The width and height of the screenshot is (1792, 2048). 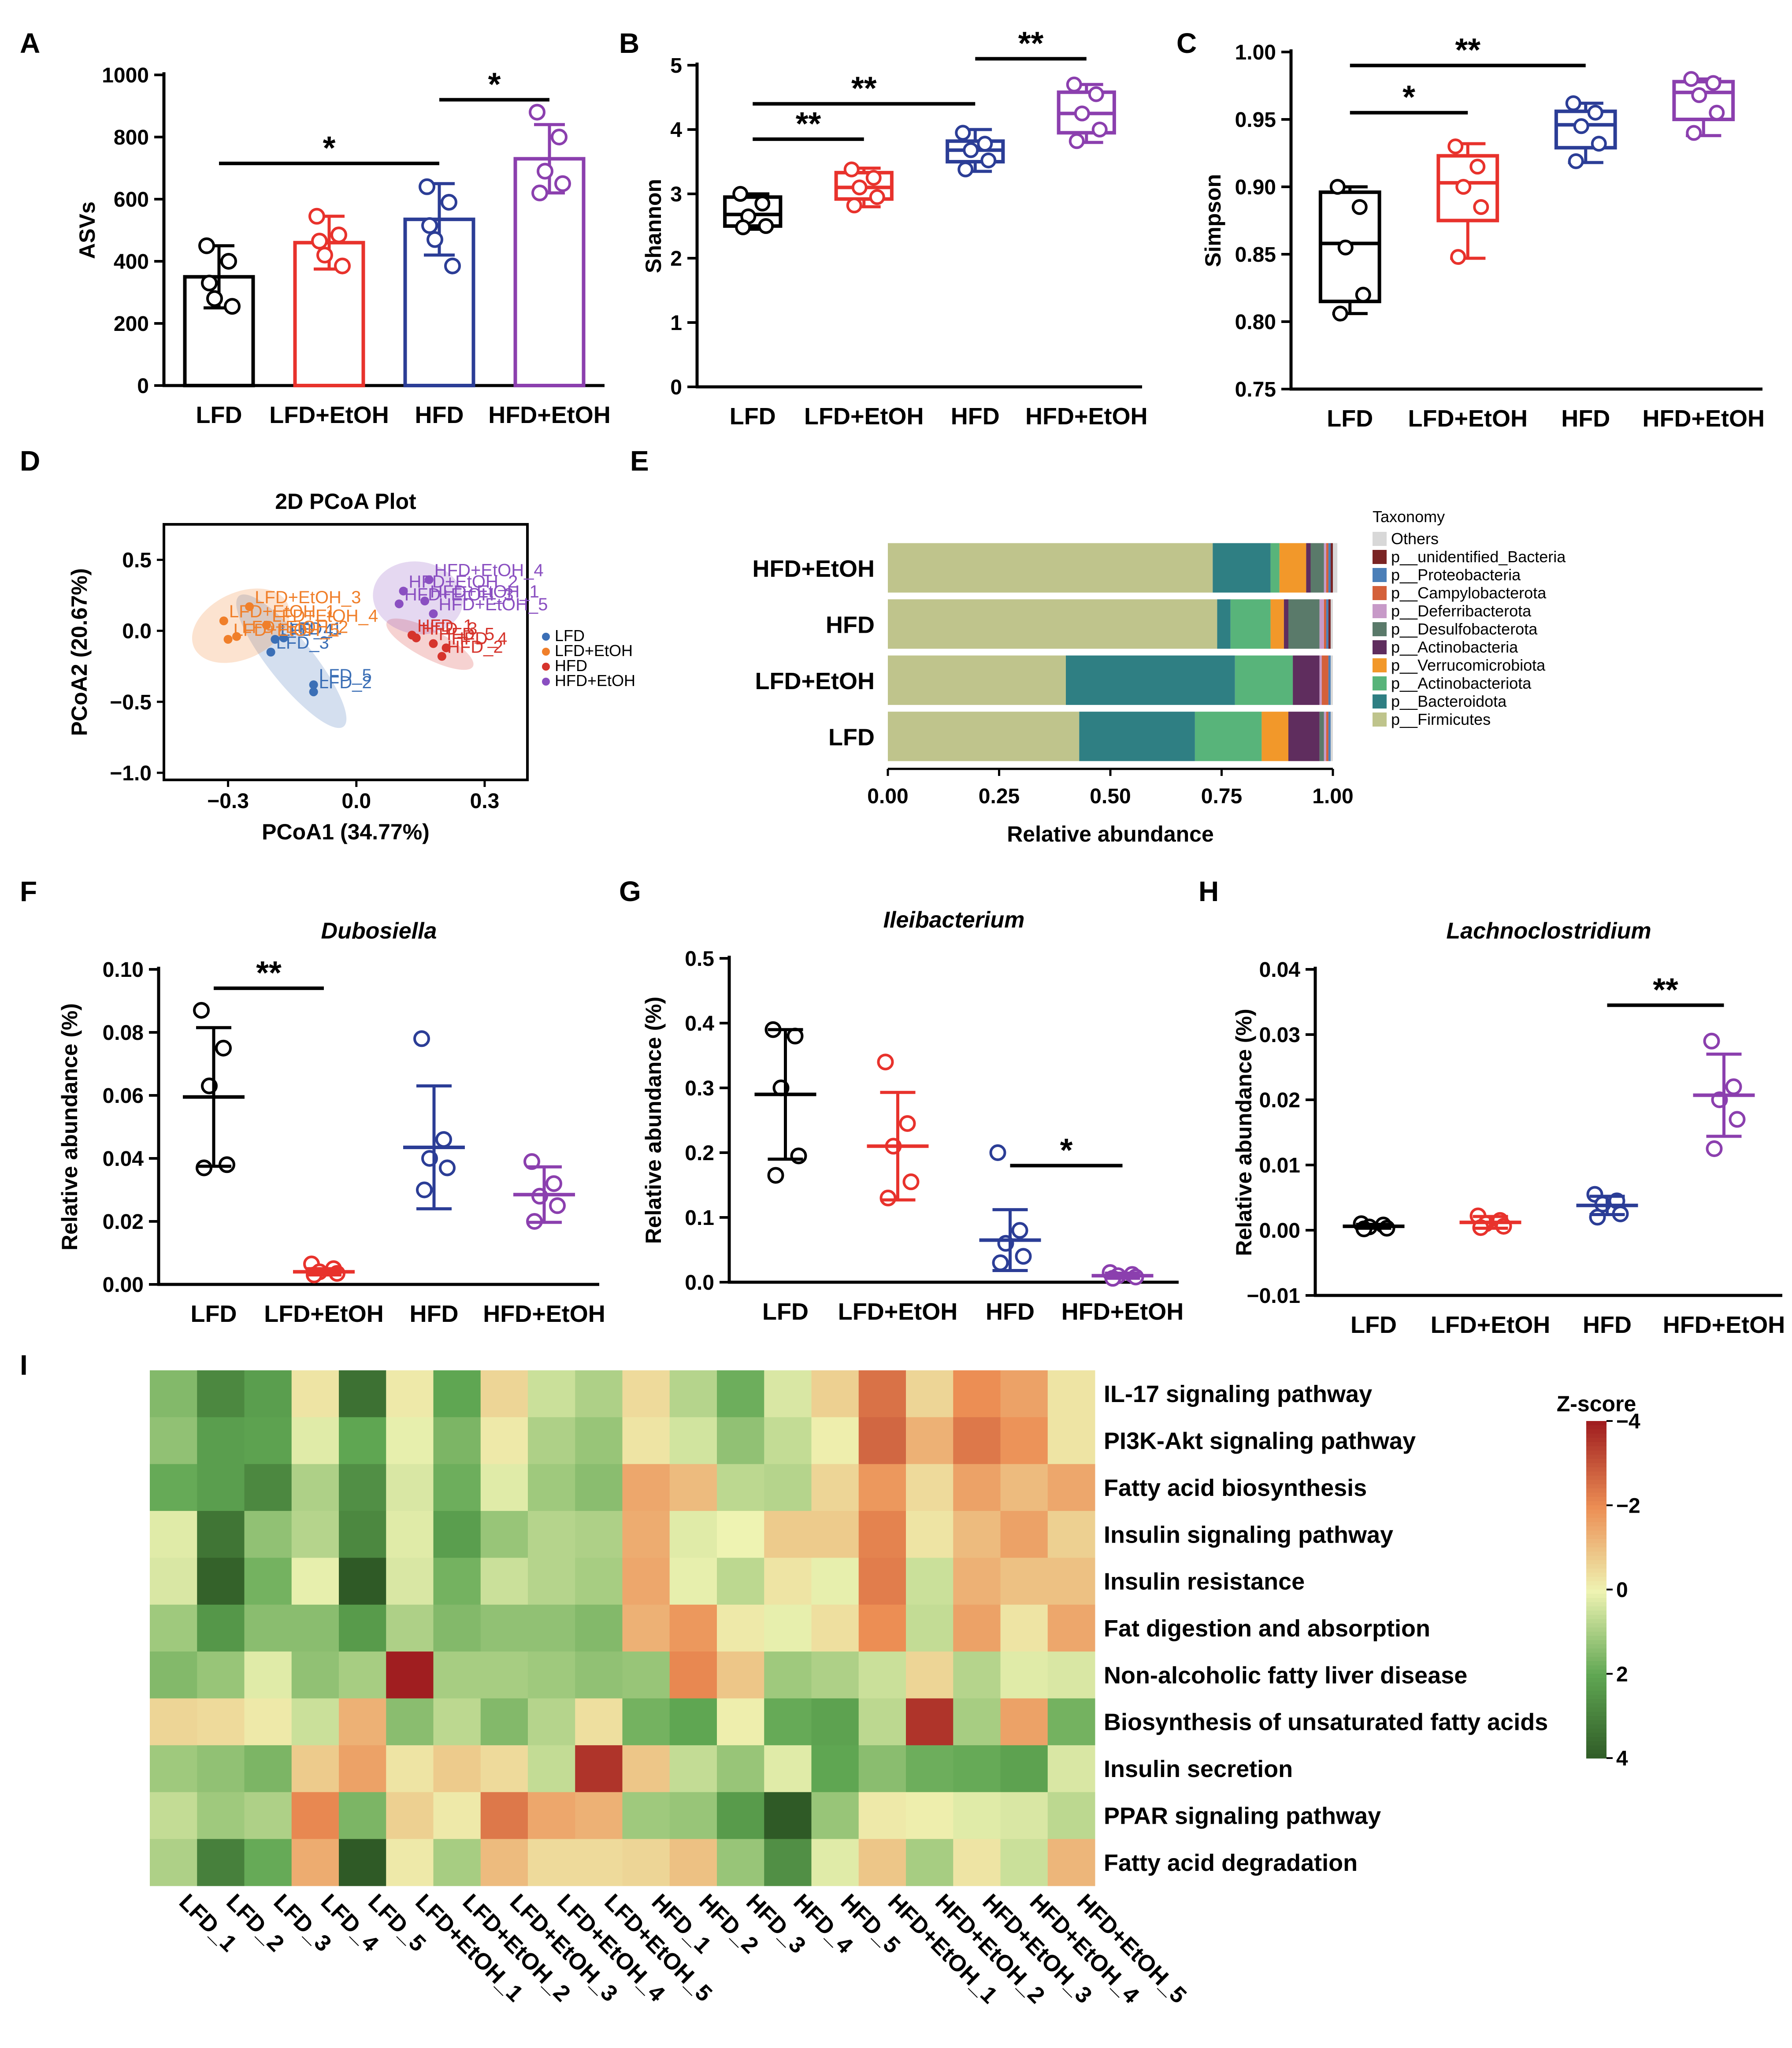 What do you see at coordinates (123, 1222) in the screenshot?
I see `panel-F-y-tick-label: 0.02` at bounding box center [123, 1222].